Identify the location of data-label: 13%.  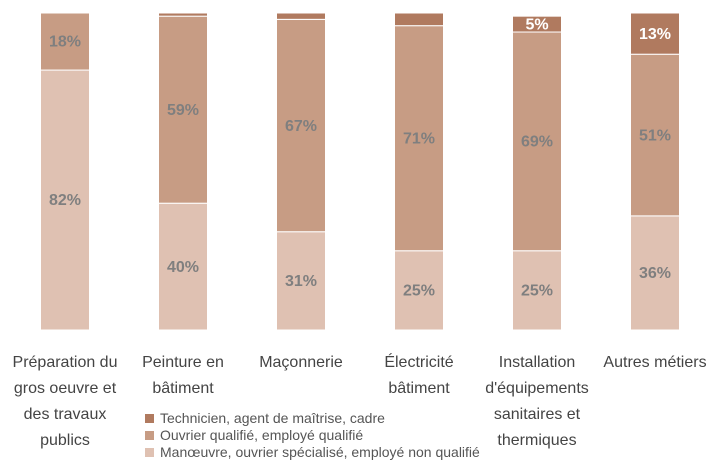
(655, 34).